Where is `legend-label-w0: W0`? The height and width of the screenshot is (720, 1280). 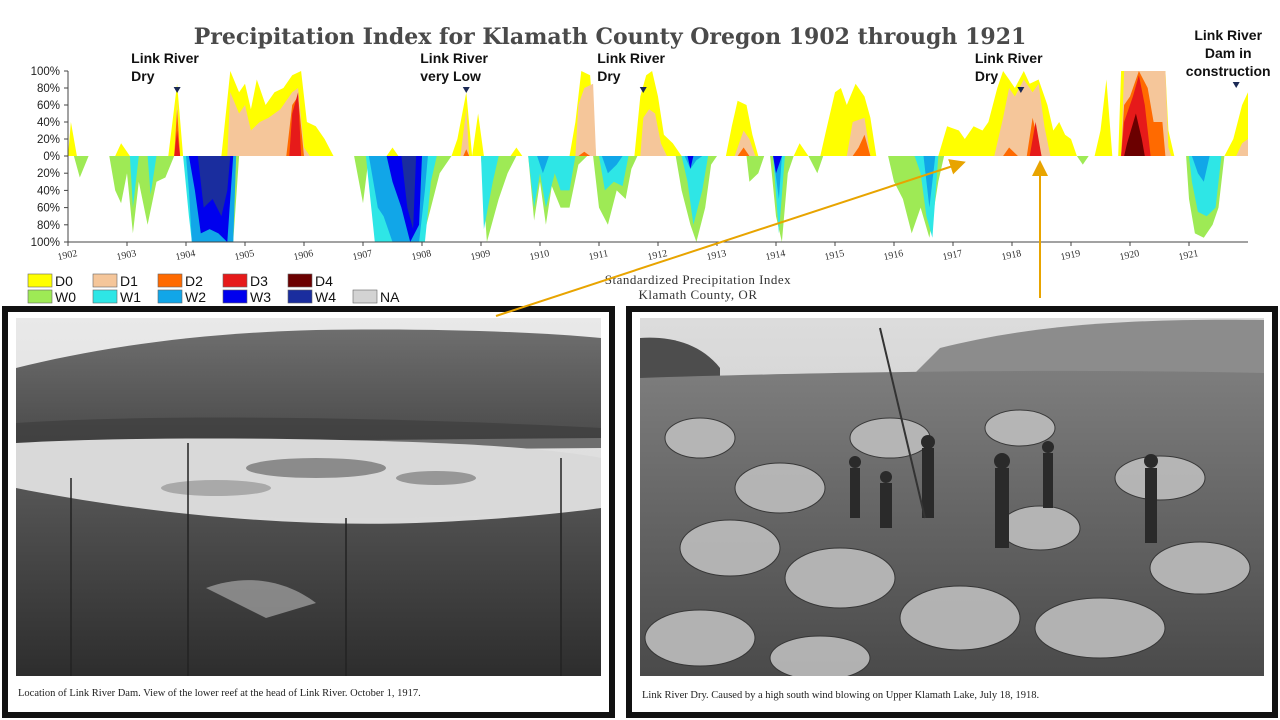 legend-label-w0: W0 is located at coordinates (65, 297).